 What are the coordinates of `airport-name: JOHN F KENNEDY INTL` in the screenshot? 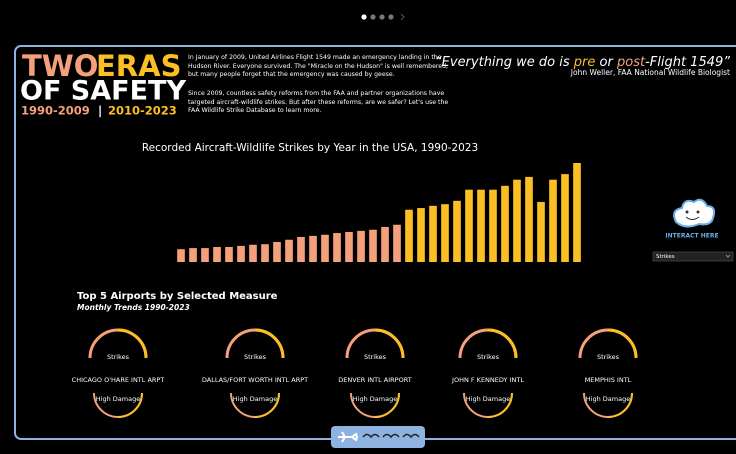 It's located at (487, 380).